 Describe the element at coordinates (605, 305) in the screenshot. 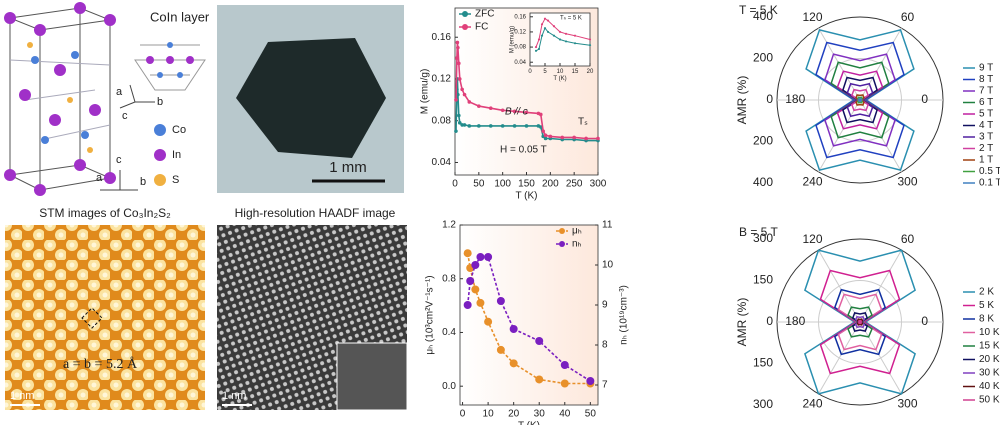

I see `y-tick-label: 9` at that location.